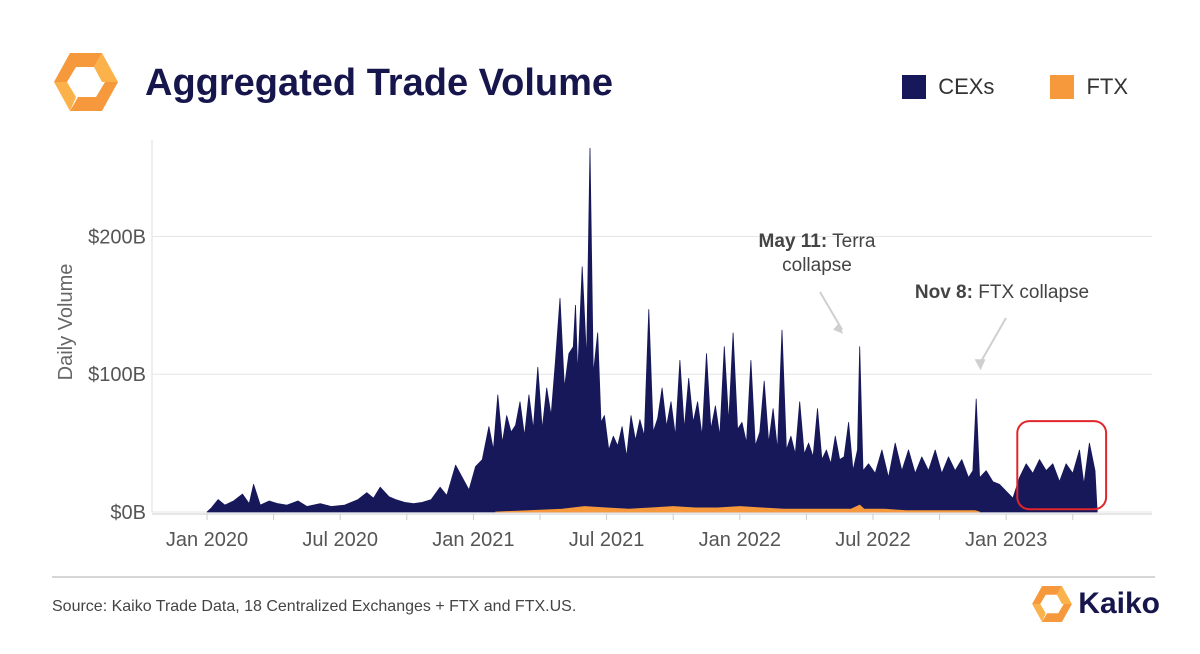 Image resolution: width=1200 pixels, height=654 pixels. I want to click on legend-item-cexs: CEXs, so click(948, 87).